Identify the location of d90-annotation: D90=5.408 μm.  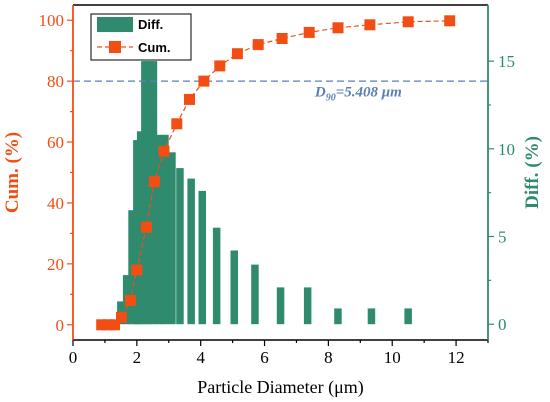
(358, 93).